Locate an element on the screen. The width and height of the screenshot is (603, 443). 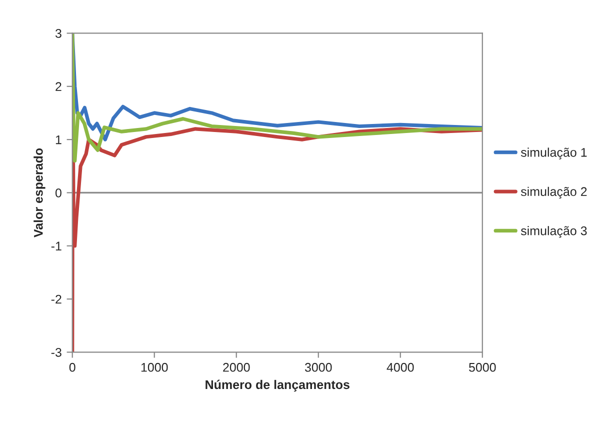
legend-label: simulação 3 is located at coordinates (553, 232).